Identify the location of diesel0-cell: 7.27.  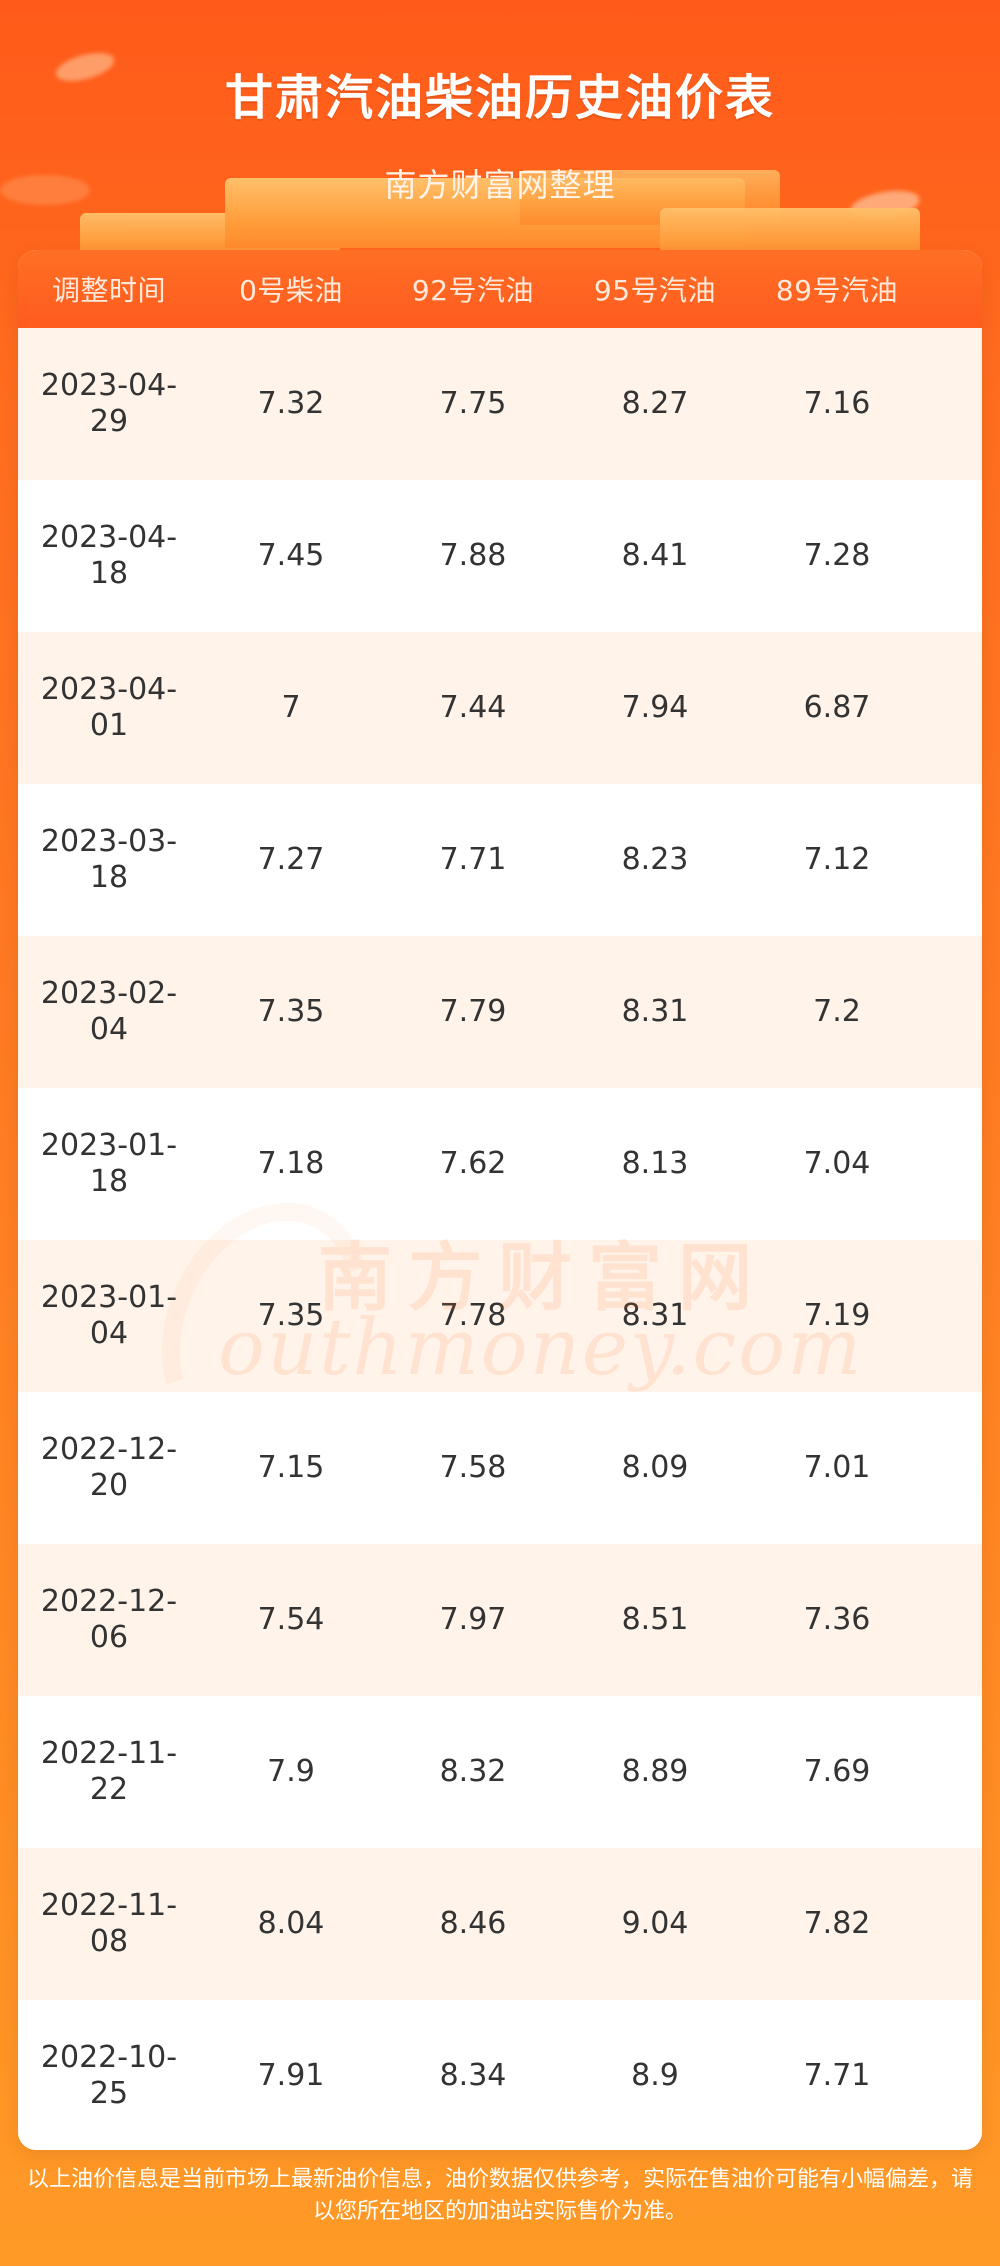
(291, 859).